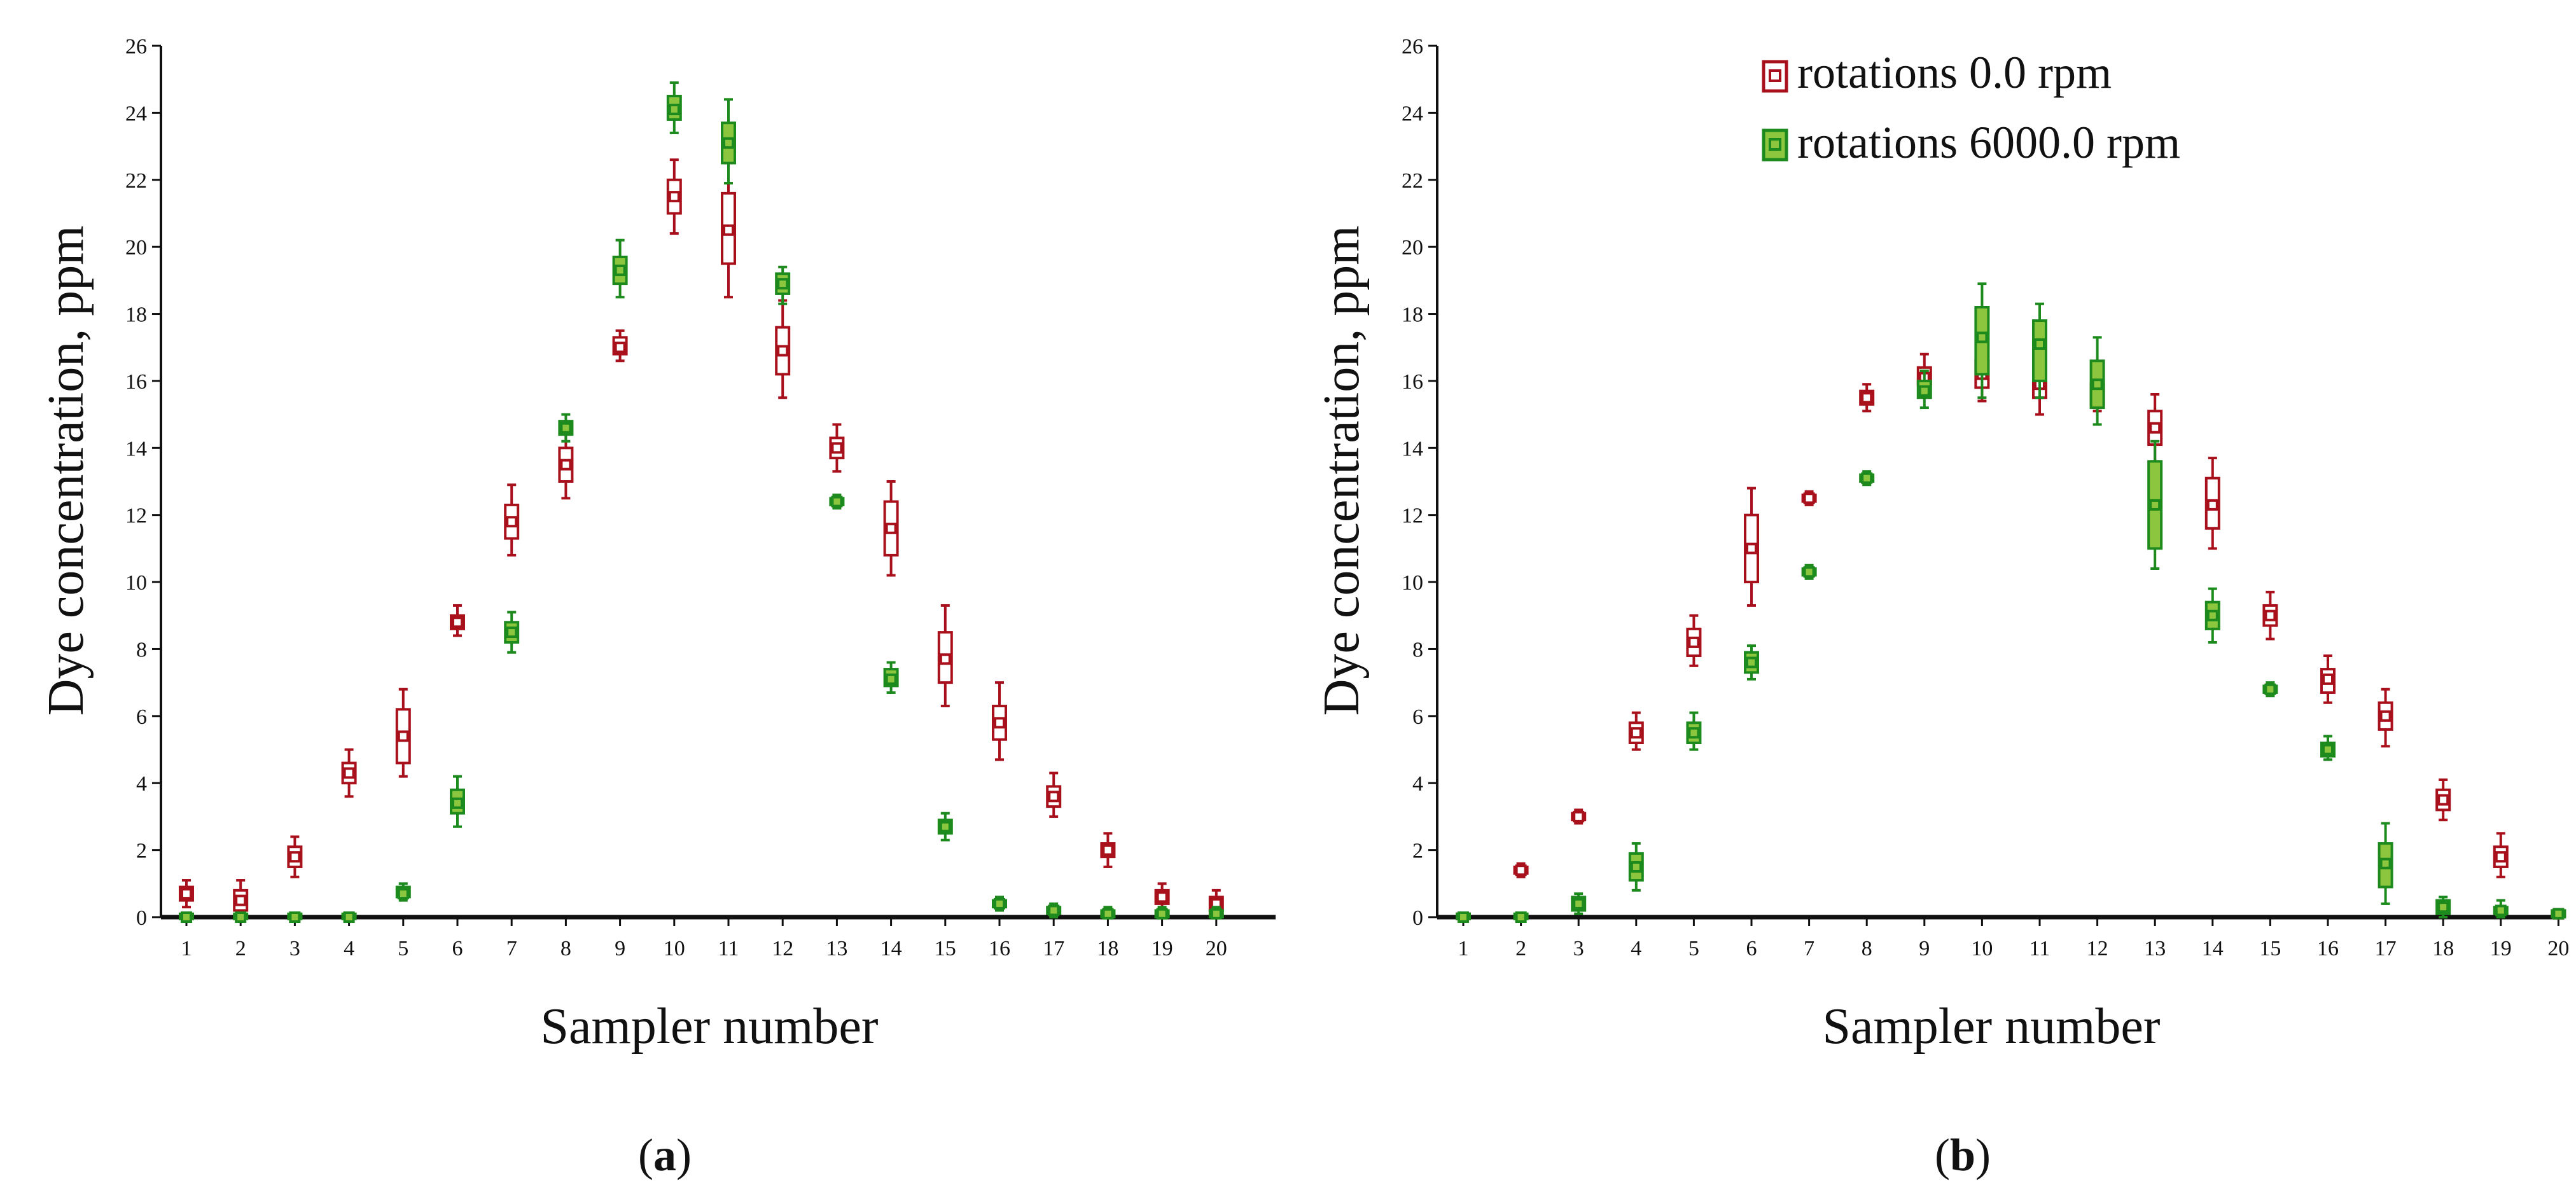  Describe the element at coordinates (1693, 948) in the screenshot. I see `panel-b-x-tick-label: 5` at that location.